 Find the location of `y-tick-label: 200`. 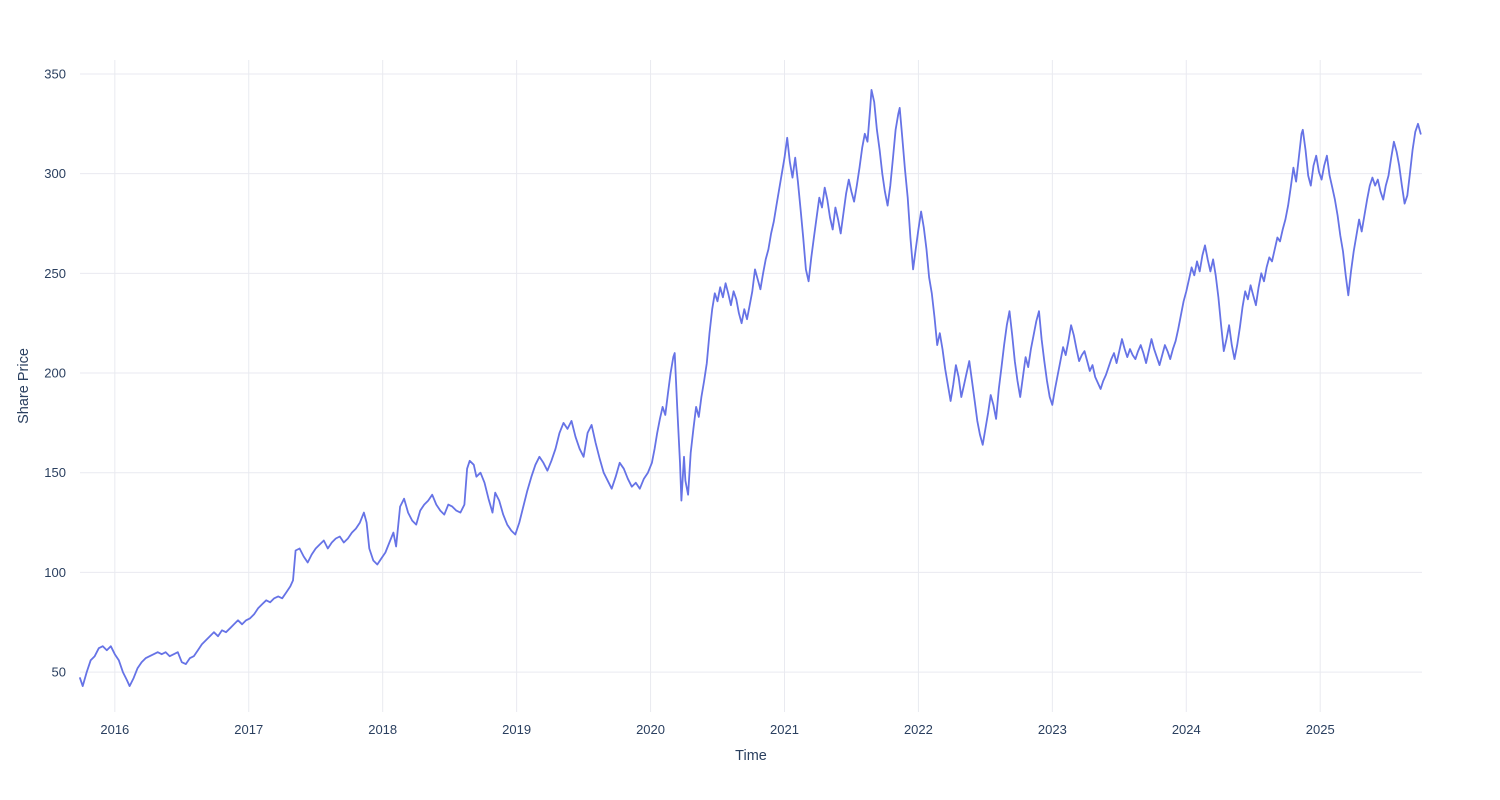

y-tick-label: 200 is located at coordinates (55, 373).